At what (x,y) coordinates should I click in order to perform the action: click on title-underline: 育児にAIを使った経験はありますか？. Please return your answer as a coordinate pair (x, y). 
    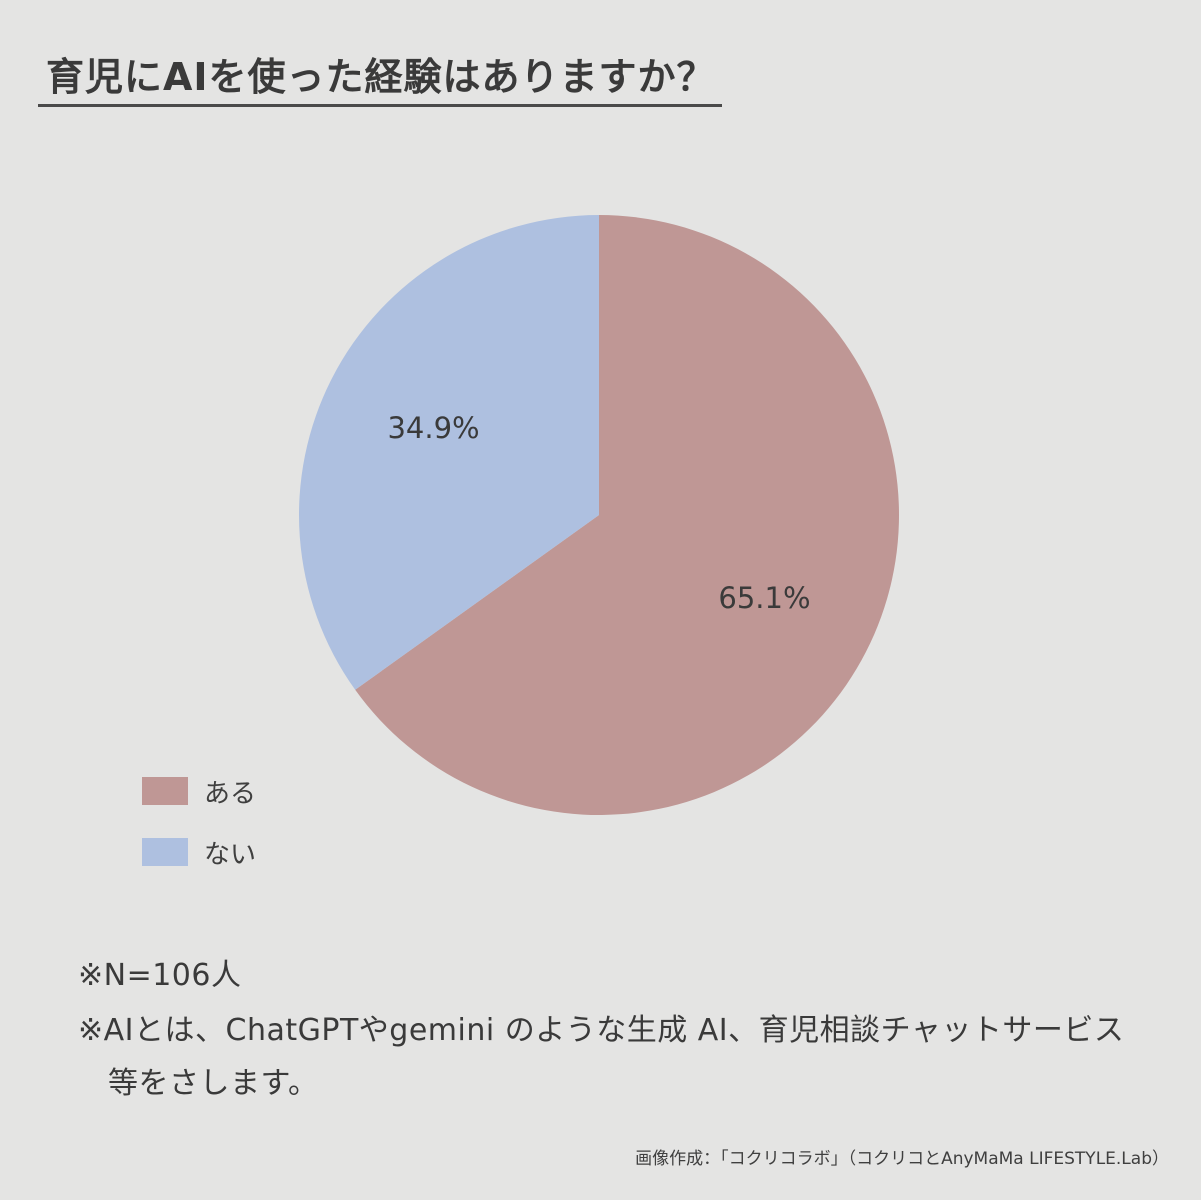
    Looking at the image, I should click on (380, 72).